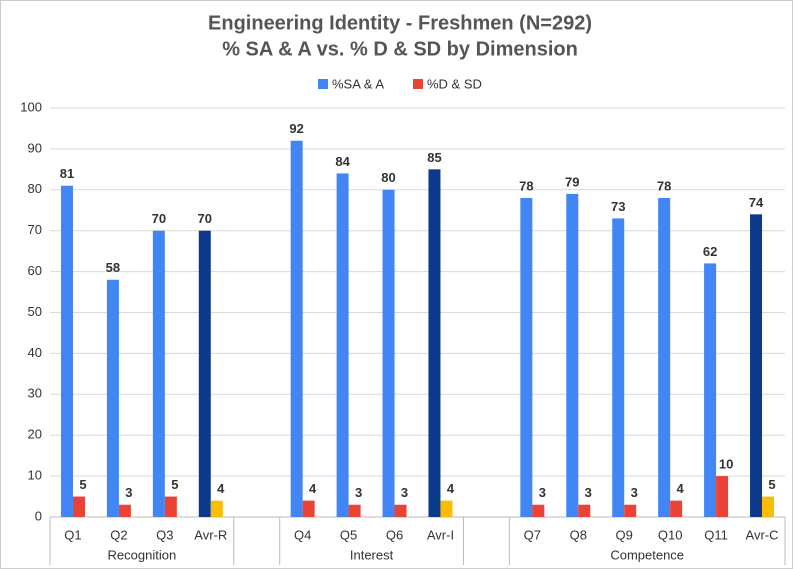 Image resolution: width=793 pixels, height=569 pixels. What do you see at coordinates (716, 534) in the screenshot?
I see `x-tick-label: Q11` at bounding box center [716, 534].